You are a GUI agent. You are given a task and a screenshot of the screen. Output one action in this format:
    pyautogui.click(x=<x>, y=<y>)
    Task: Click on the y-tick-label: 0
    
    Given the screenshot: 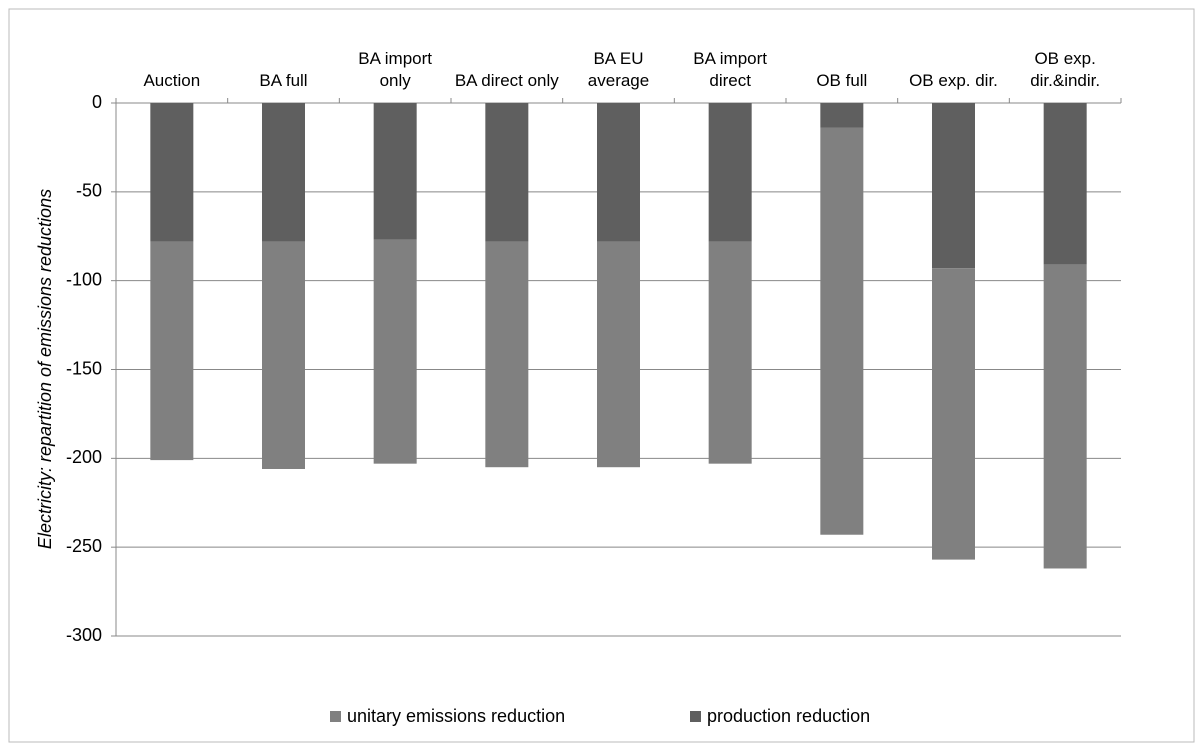 What is the action you would take?
    pyautogui.click(x=97, y=102)
    